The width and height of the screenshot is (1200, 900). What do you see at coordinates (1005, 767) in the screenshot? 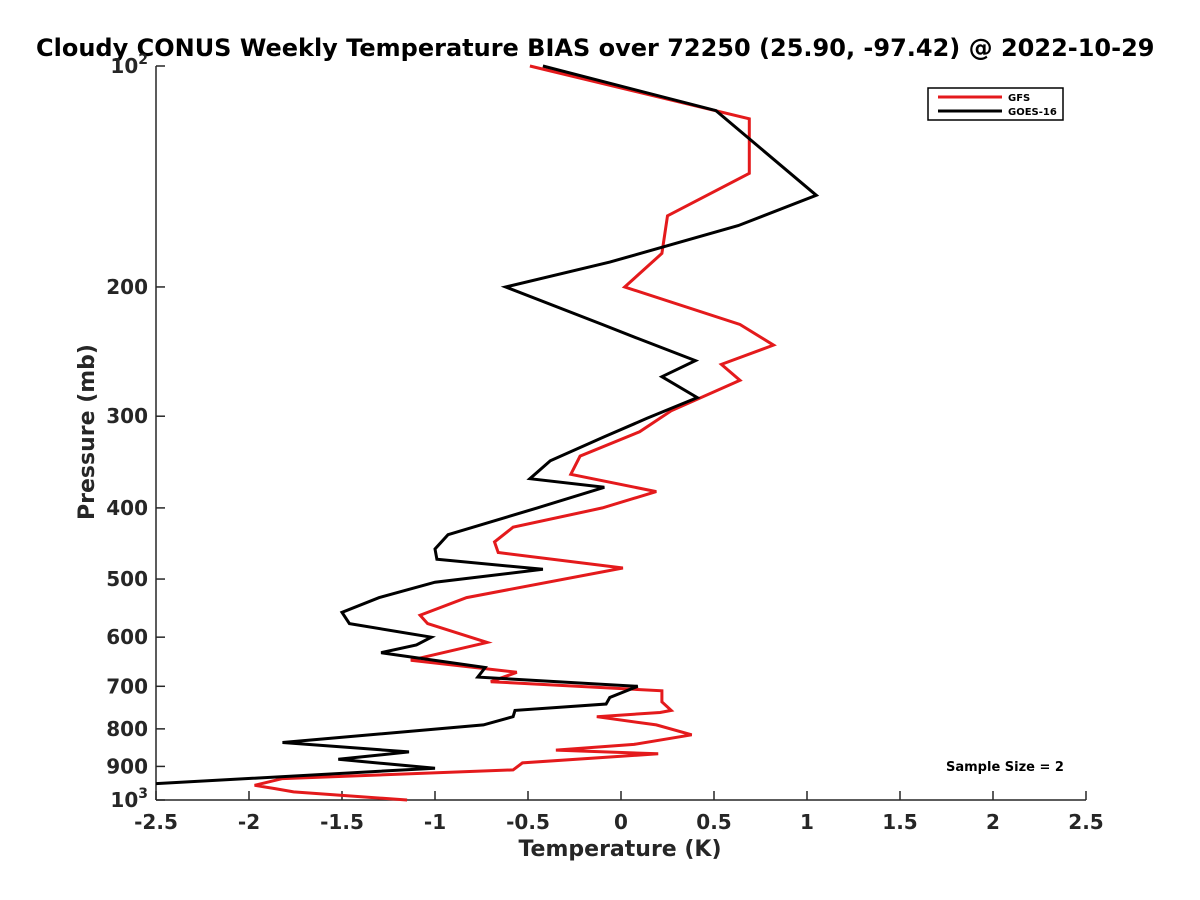
I see `sample-size-annotation: Sample Size = 2` at bounding box center [1005, 767].